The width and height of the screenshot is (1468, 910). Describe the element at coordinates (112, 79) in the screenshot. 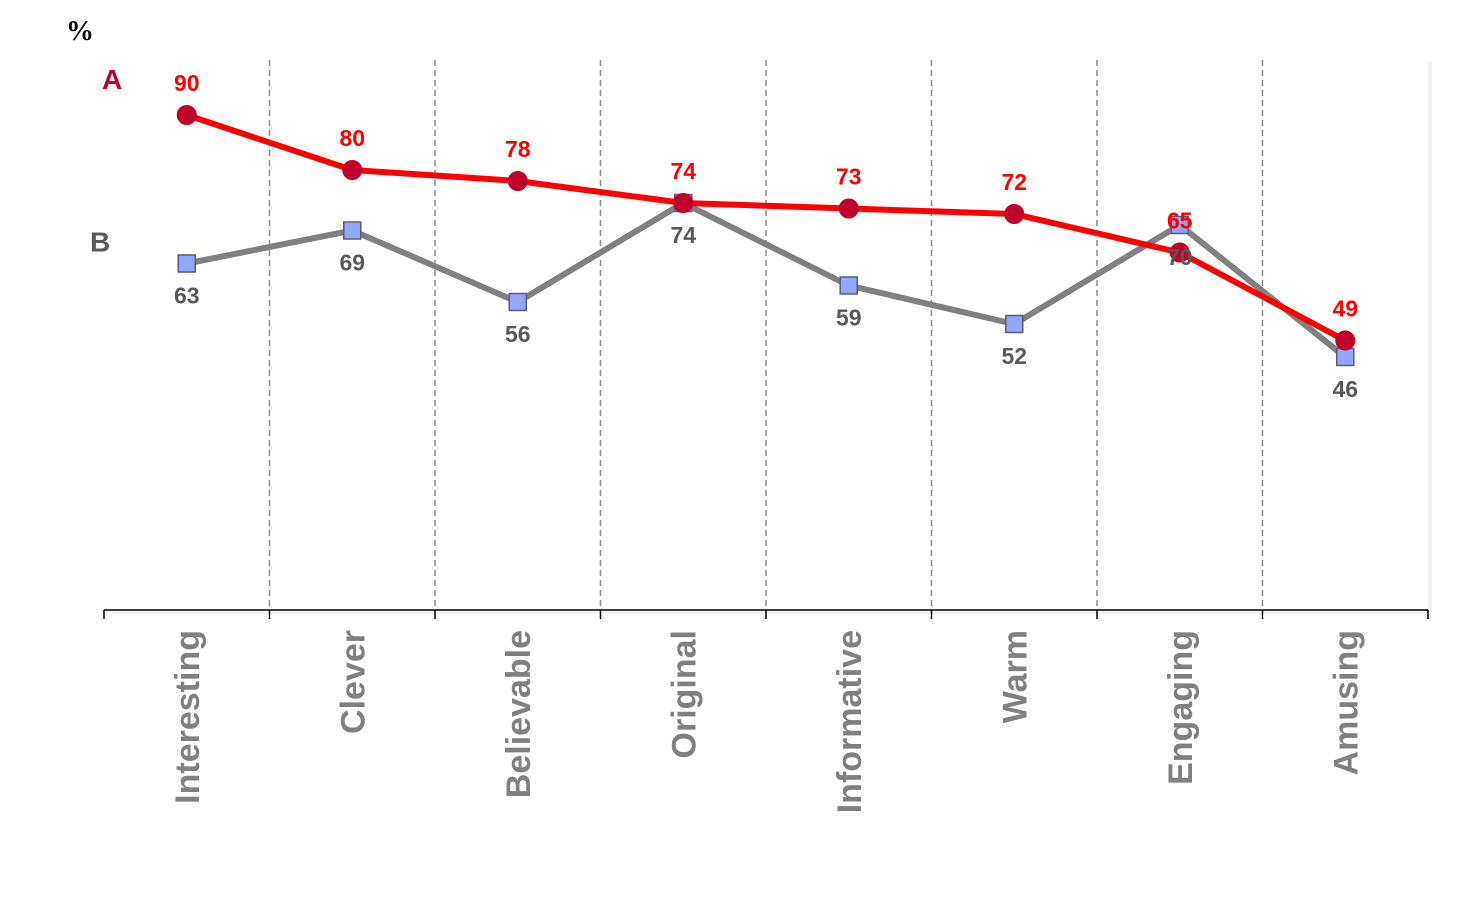

I see `series-name-A: A` at that location.